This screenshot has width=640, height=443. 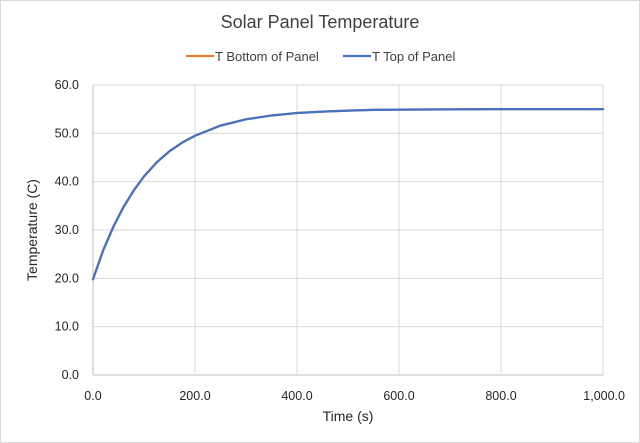 What do you see at coordinates (32, 230) in the screenshot?
I see `y-axis-label: Temperature (C)` at bounding box center [32, 230].